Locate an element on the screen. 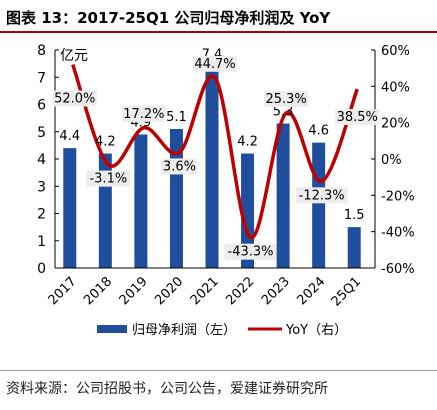 Image resolution: width=437 pixels, height=410 pixels. right-axis-tick-label: 20% is located at coordinates (395, 124).